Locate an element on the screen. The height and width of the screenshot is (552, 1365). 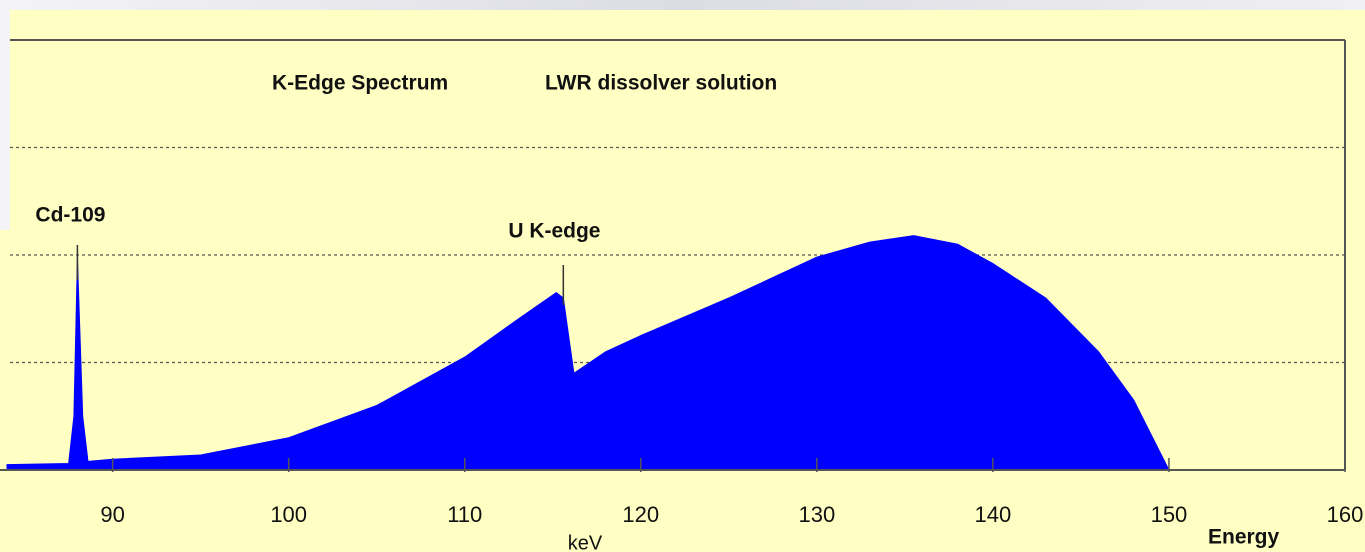
x-tick-label: 120 is located at coordinates (640, 514).